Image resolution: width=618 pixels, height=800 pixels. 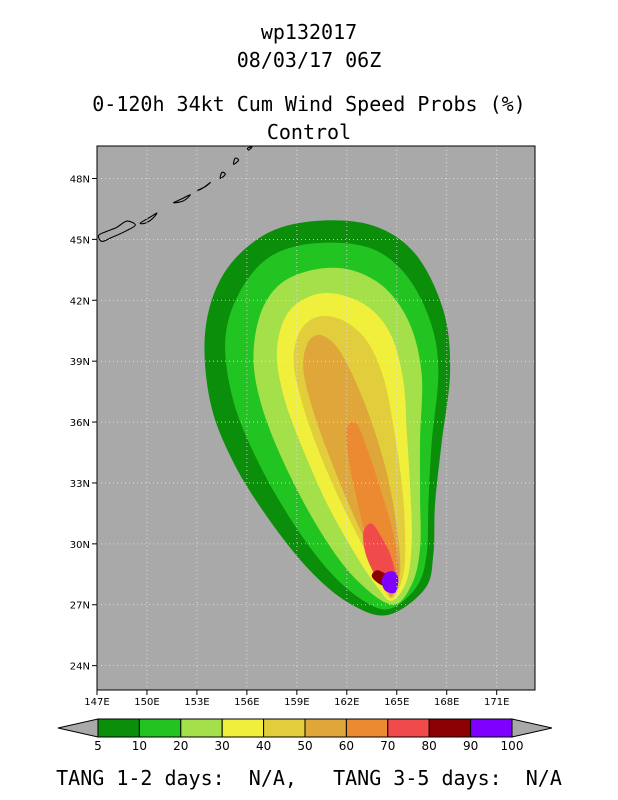 I want to click on colorbar-label: 10, so click(x=139, y=746).